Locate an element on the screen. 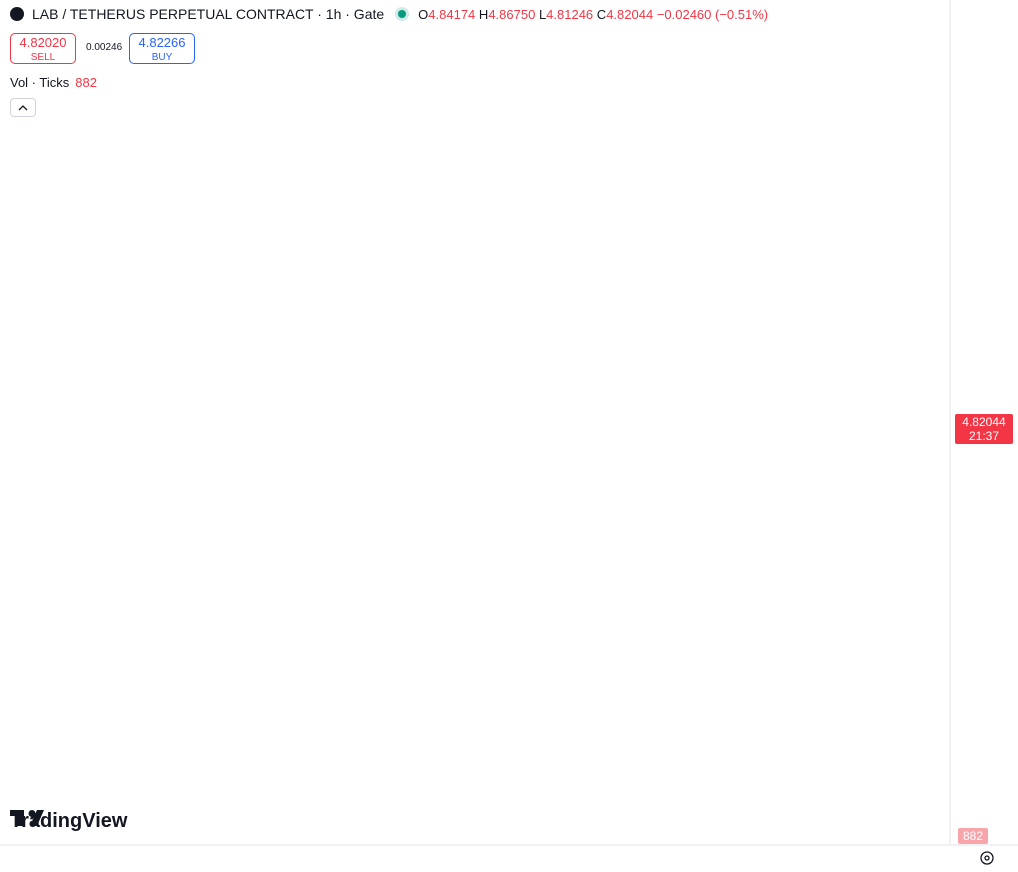 This screenshot has height=872, width=1018. ohlc-value: 4.81246 is located at coordinates (570, 14).